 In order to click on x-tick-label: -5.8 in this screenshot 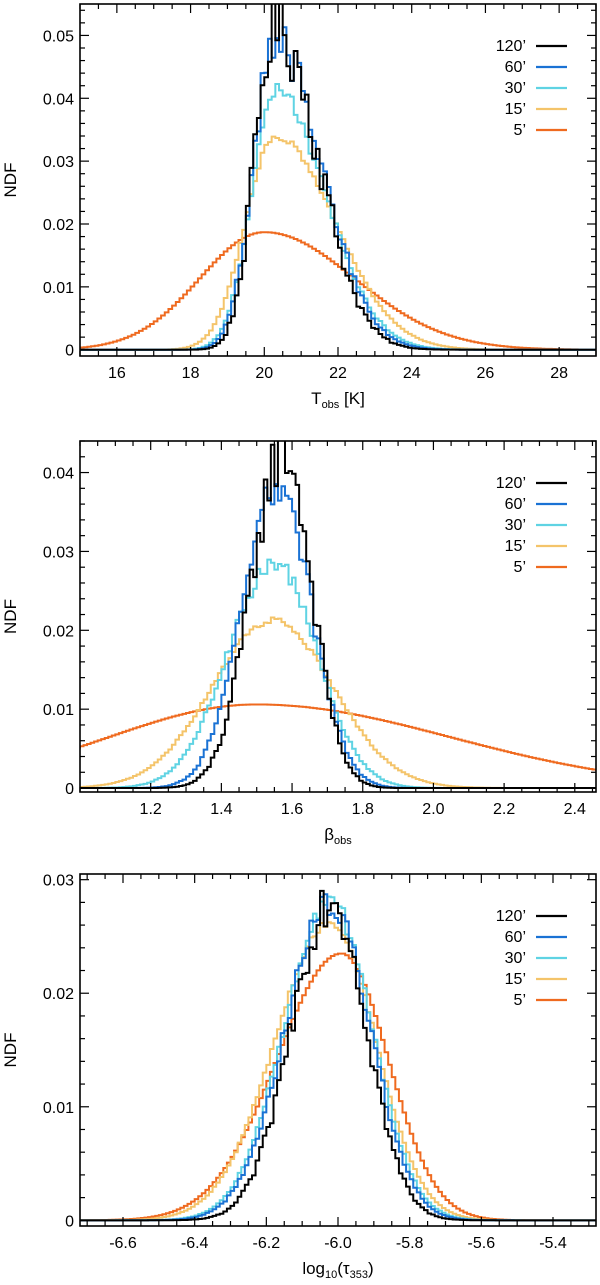, I will do `click(410, 1243)`.